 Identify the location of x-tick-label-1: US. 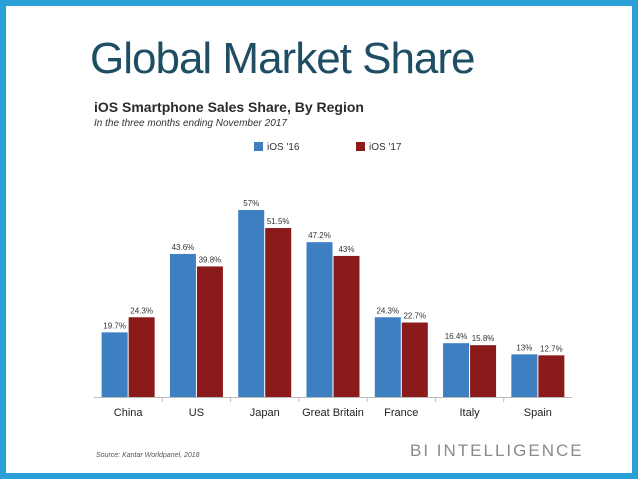
(196, 413).